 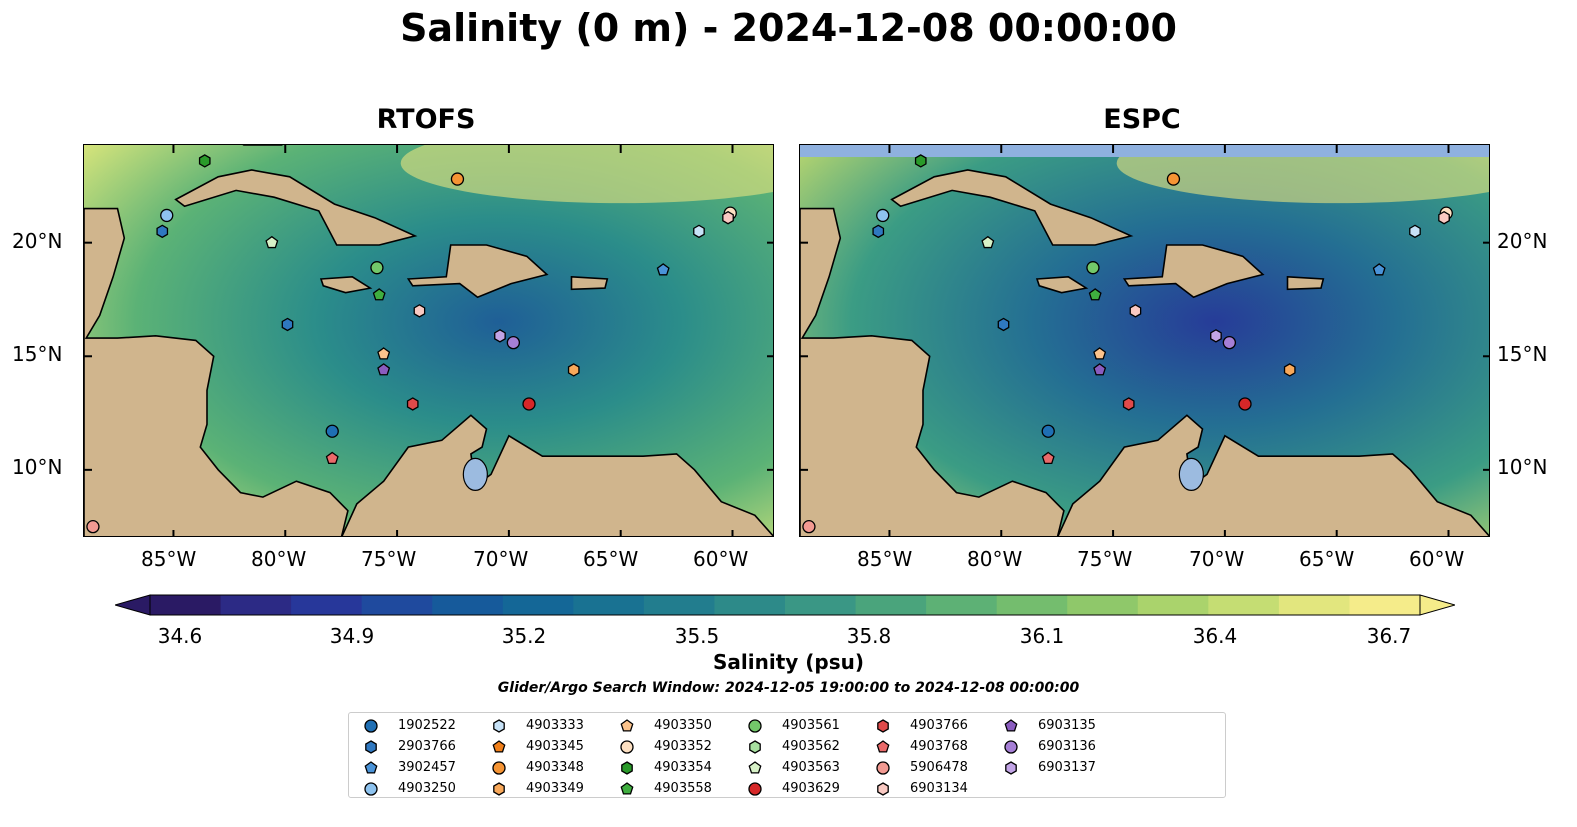 I want to click on lon-tick-label-left-65w: 65°W, so click(x=611, y=559).